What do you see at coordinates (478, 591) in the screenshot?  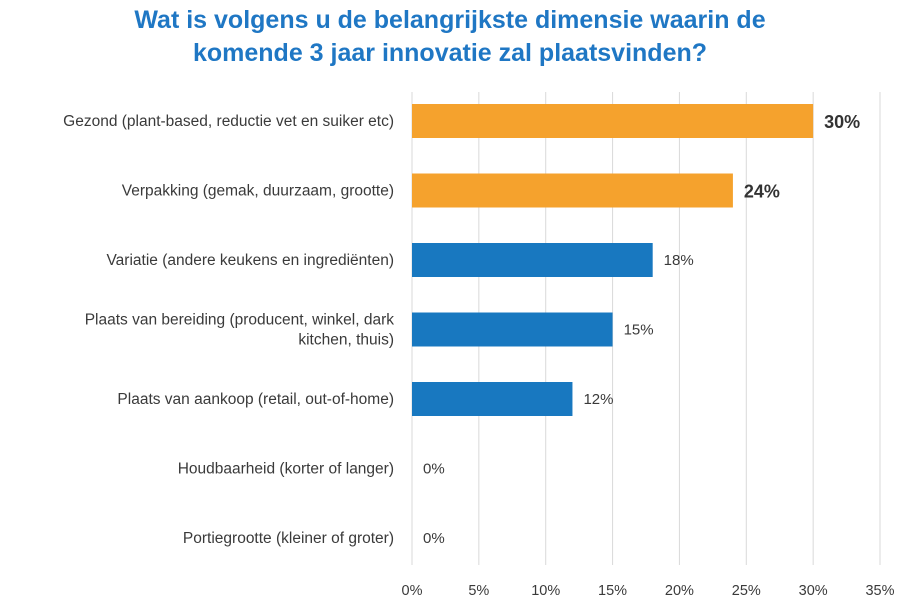 I see `x-tick-label: 5%` at bounding box center [478, 591].